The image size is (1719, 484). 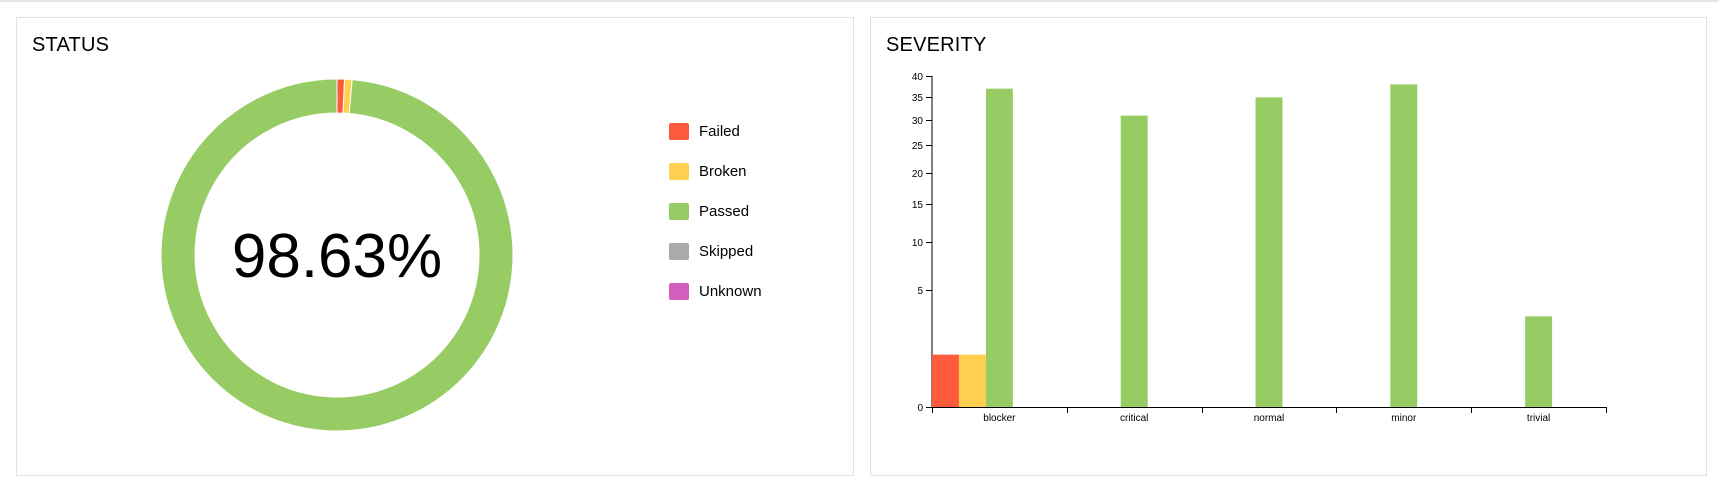 What do you see at coordinates (1134, 261) in the screenshot?
I see `bar-critical-passed` at bounding box center [1134, 261].